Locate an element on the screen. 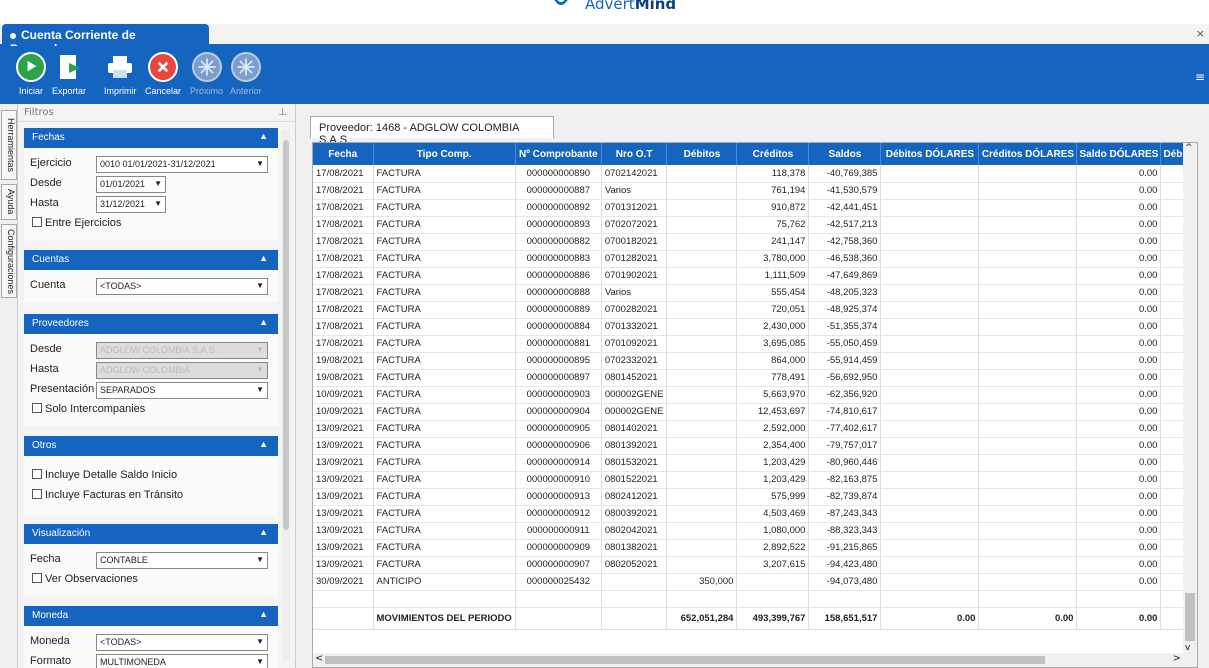 The height and width of the screenshot is (668, 1209). column-header: Débitos DÓLARES is located at coordinates (930, 154).